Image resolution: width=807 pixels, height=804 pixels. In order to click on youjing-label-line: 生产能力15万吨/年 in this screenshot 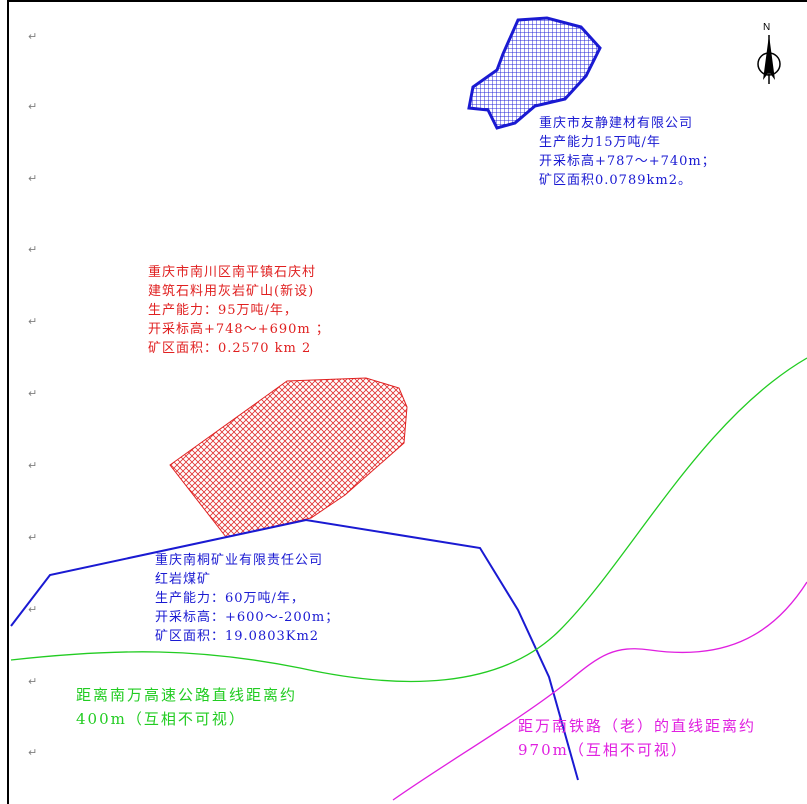, I will do `click(600, 142)`.